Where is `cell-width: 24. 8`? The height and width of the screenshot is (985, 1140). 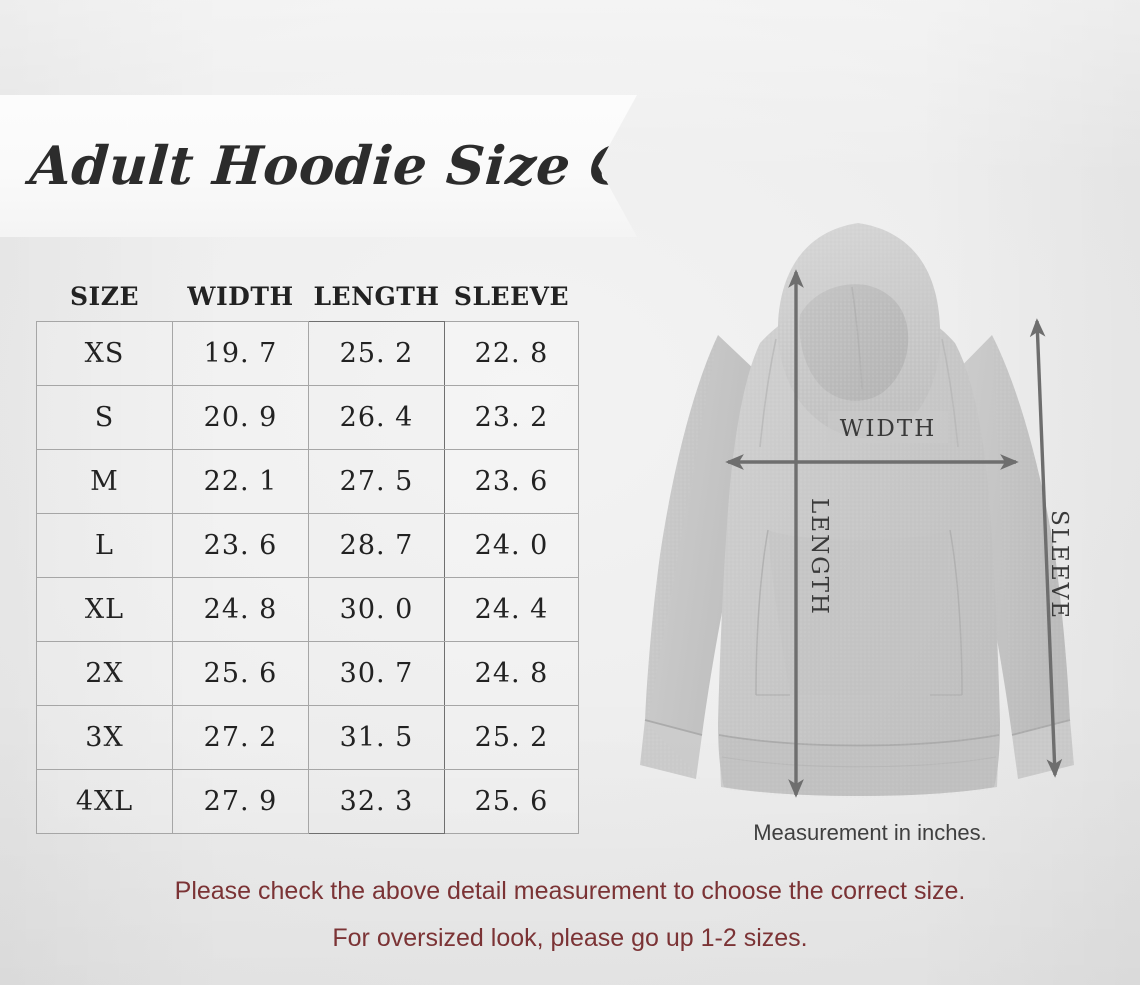
cell-width: 24. 8 is located at coordinates (240, 609).